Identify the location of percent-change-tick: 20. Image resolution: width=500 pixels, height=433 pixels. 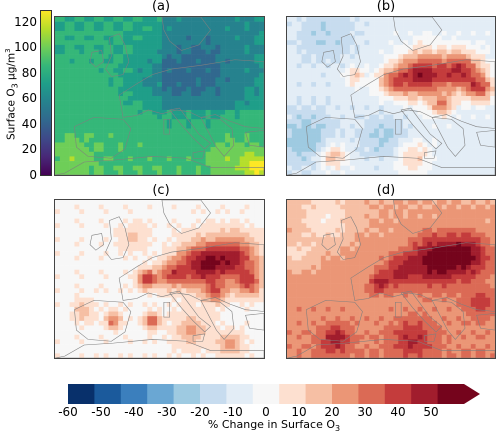
(332, 412).